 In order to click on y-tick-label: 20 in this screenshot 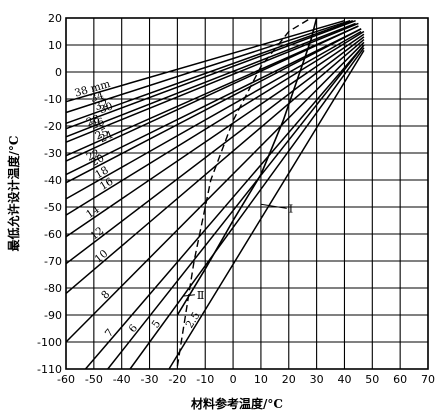, I will do `click(55, 18)`.